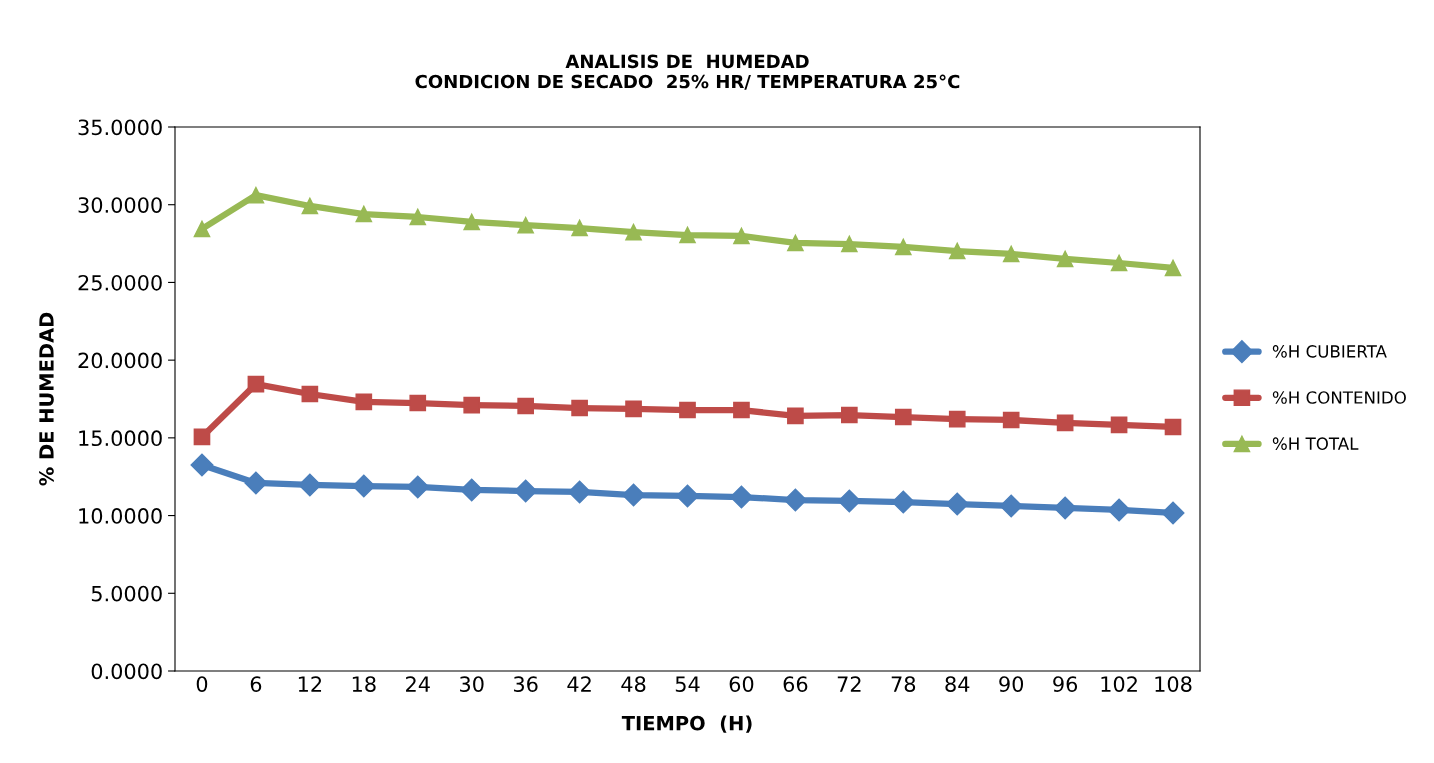  What do you see at coordinates (686, 724) in the screenshot?
I see `x-axis-title: TIEMPO (H)` at bounding box center [686, 724].